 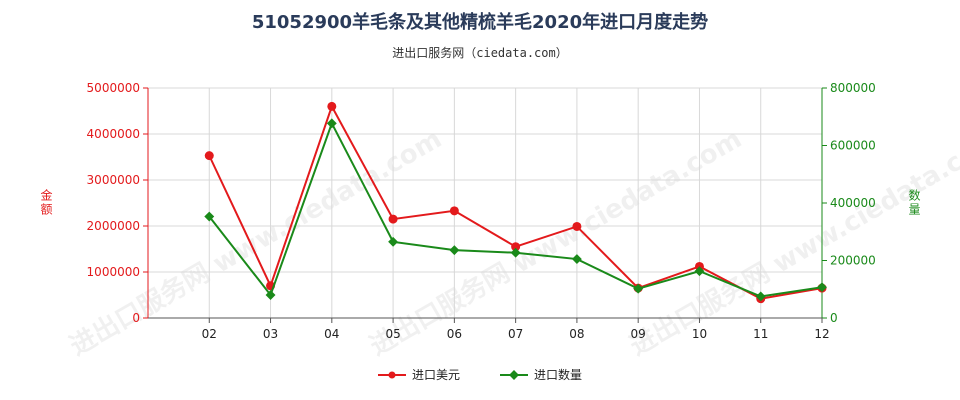 What do you see at coordinates (113, 272) in the screenshot?
I see `y-left-tick-label: 1000000` at bounding box center [113, 272].